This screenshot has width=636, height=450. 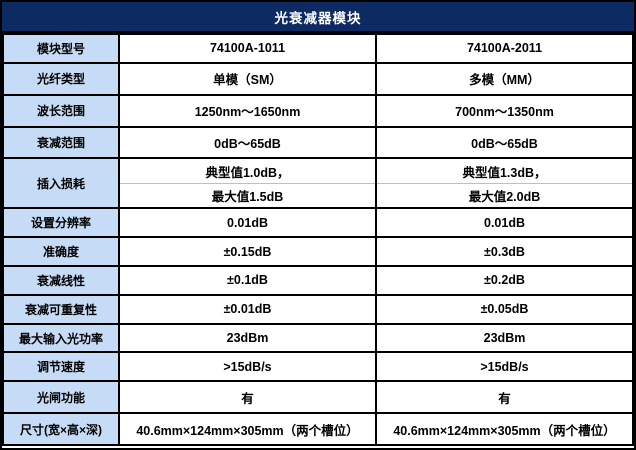 I want to click on table-row: 光闸功能有有, so click(x=318, y=397).